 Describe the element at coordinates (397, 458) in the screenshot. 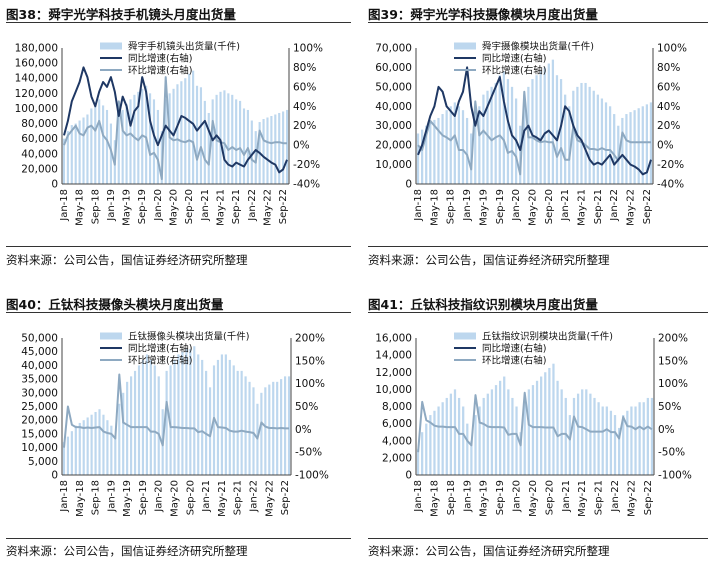

I see `y-tick-label: 2,000` at that location.